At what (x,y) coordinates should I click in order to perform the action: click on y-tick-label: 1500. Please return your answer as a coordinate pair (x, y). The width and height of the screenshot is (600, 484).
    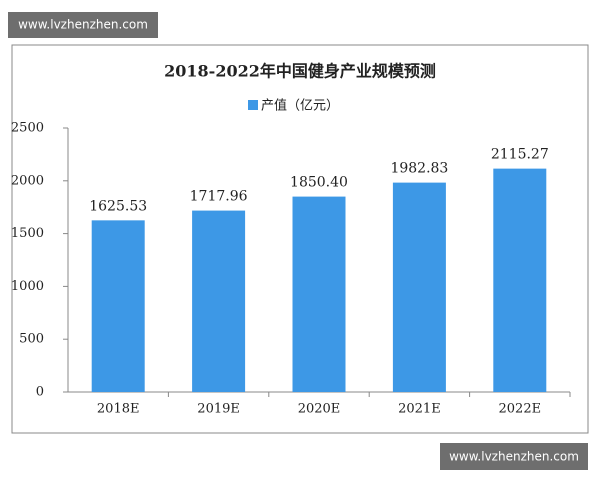
    Looking at the image, I should click on (27, 233).